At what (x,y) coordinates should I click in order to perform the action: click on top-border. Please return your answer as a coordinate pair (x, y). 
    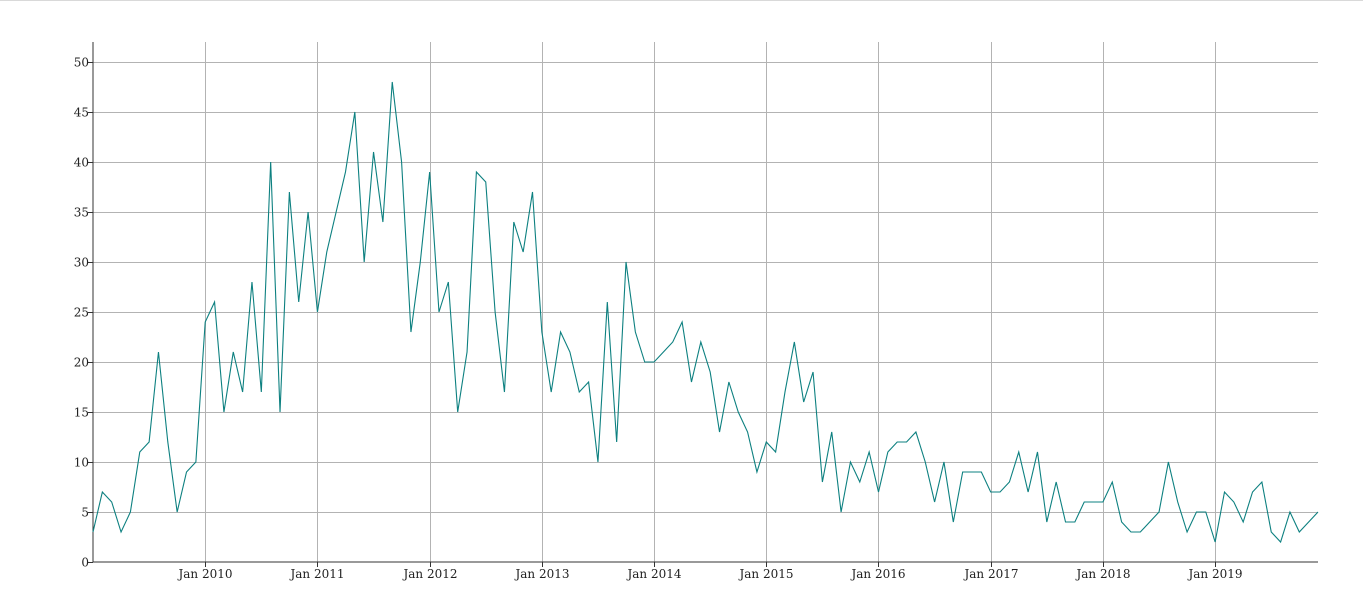
    Looking at the image, I should click on (681, 0).